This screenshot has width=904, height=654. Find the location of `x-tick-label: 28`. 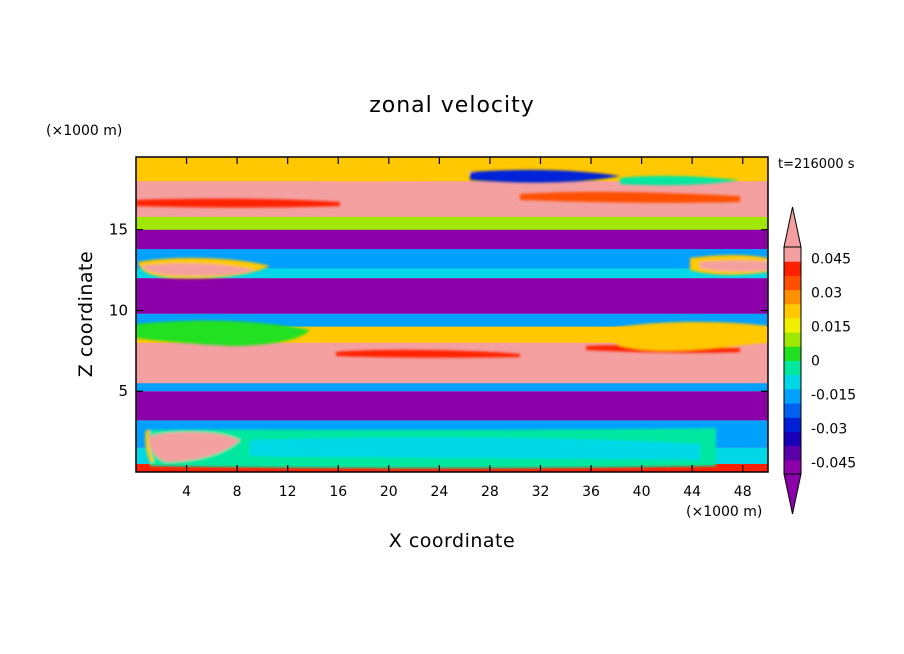

x-tick-label: 28 is located at coordinates (490, 492).